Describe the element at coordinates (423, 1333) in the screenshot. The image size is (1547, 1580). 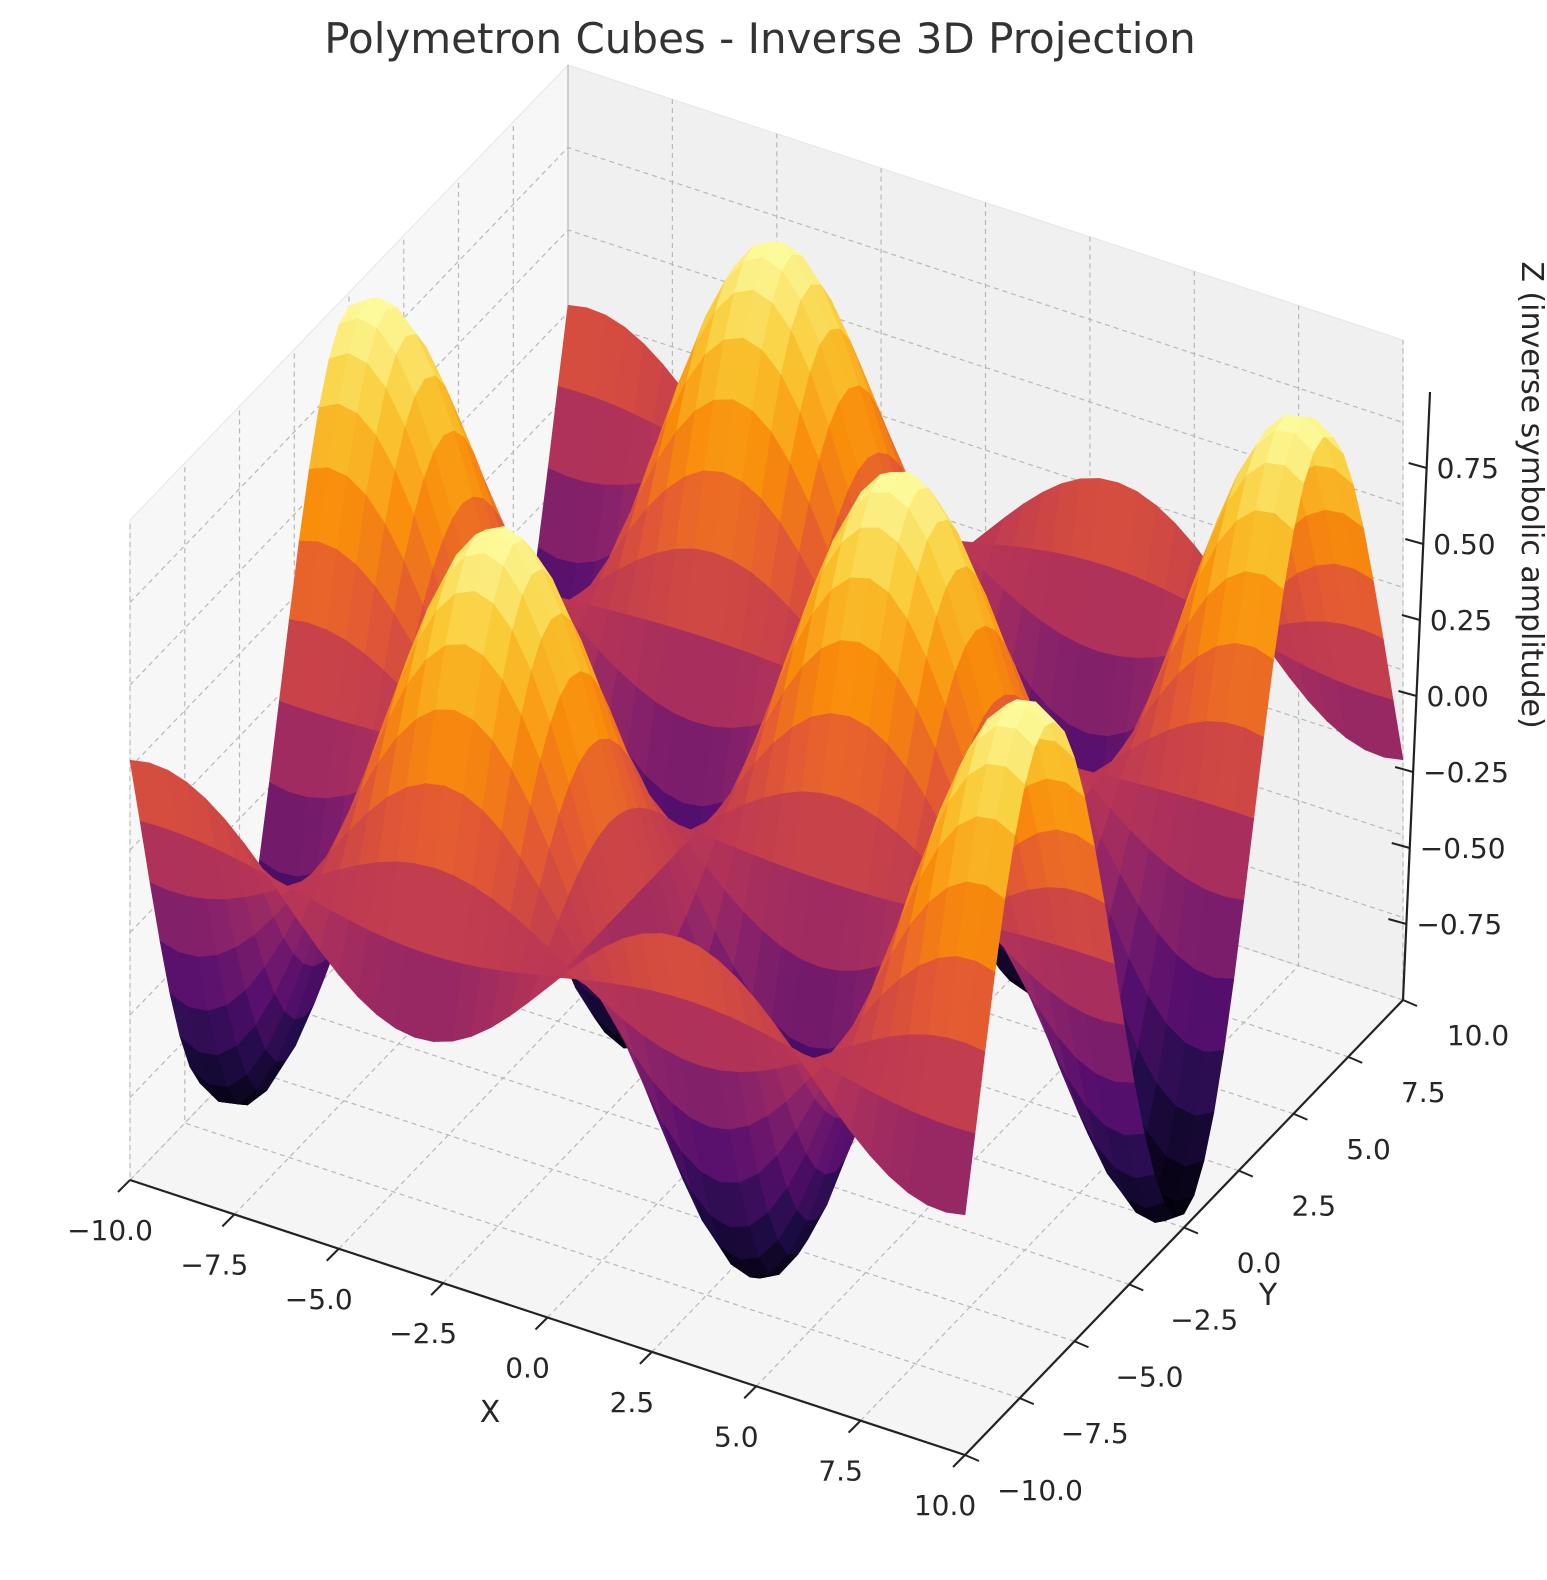
I see `x-tick-label: −2.5` at that location.